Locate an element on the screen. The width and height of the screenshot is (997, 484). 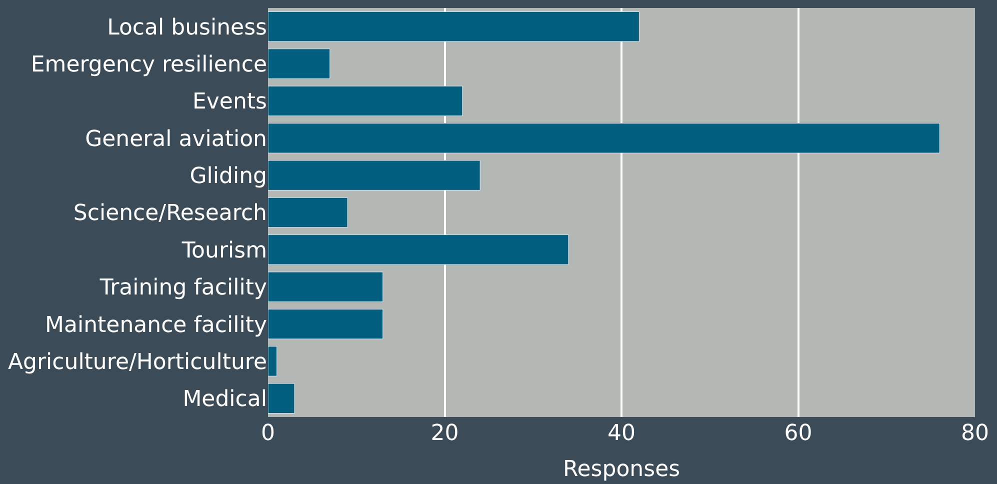
x-axis-title: Responses is located at coordinates (621, 469).